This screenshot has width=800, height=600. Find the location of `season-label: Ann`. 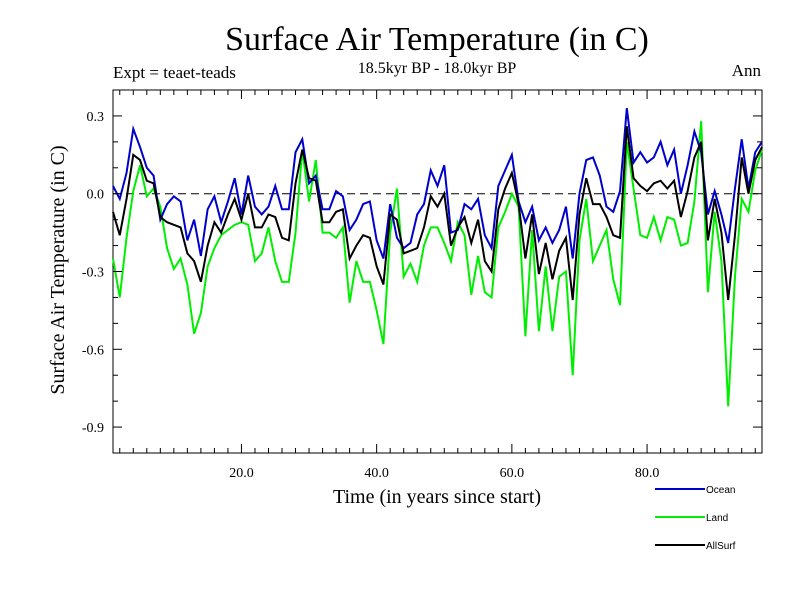

season-label: Ann is located at coordinates (747, 70).